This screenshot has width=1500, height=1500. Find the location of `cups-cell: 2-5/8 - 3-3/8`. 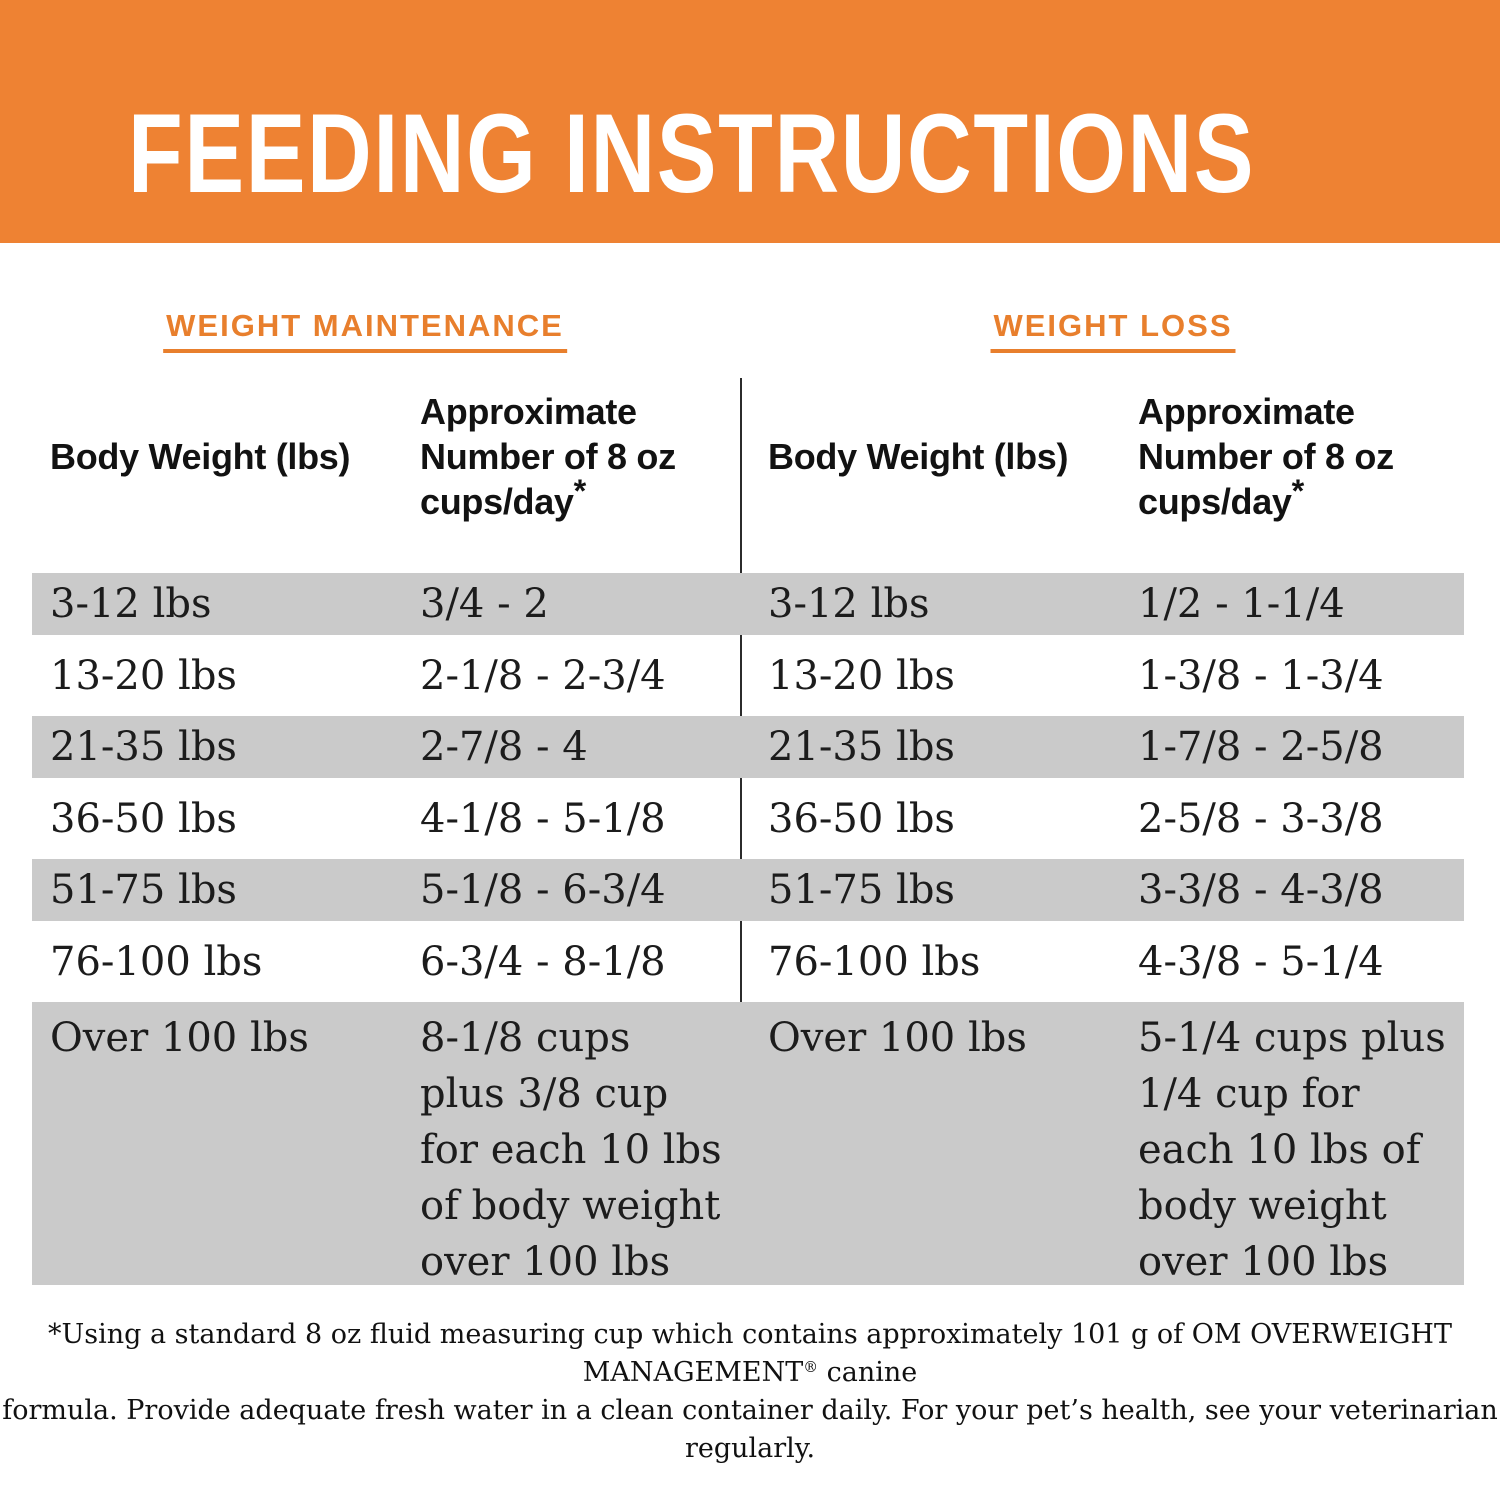

cups-cell: 2-5/8 - 3-3/8 is located at coordinates (1261, 818).